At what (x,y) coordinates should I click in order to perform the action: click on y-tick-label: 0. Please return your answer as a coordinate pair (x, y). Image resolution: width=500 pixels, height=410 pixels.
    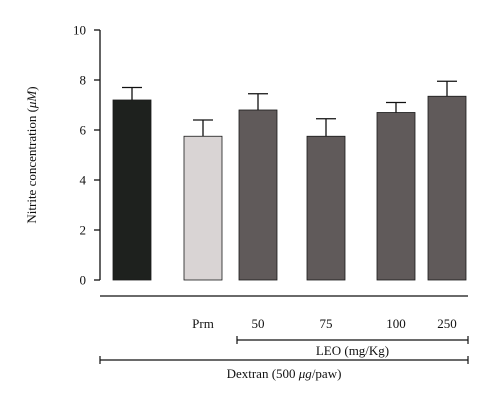
    Looking at the image, I should click on (83, 280).